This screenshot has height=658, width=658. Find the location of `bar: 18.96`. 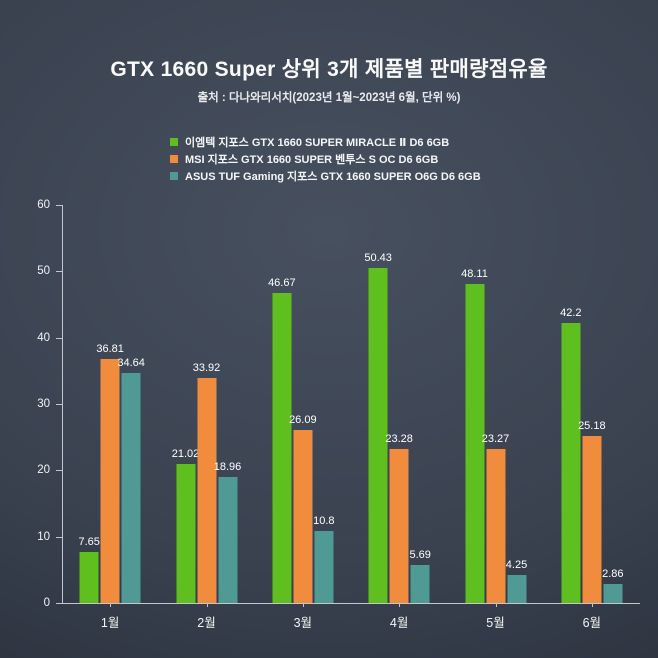

bar: 18.96 is located at coordinates (227, 532).